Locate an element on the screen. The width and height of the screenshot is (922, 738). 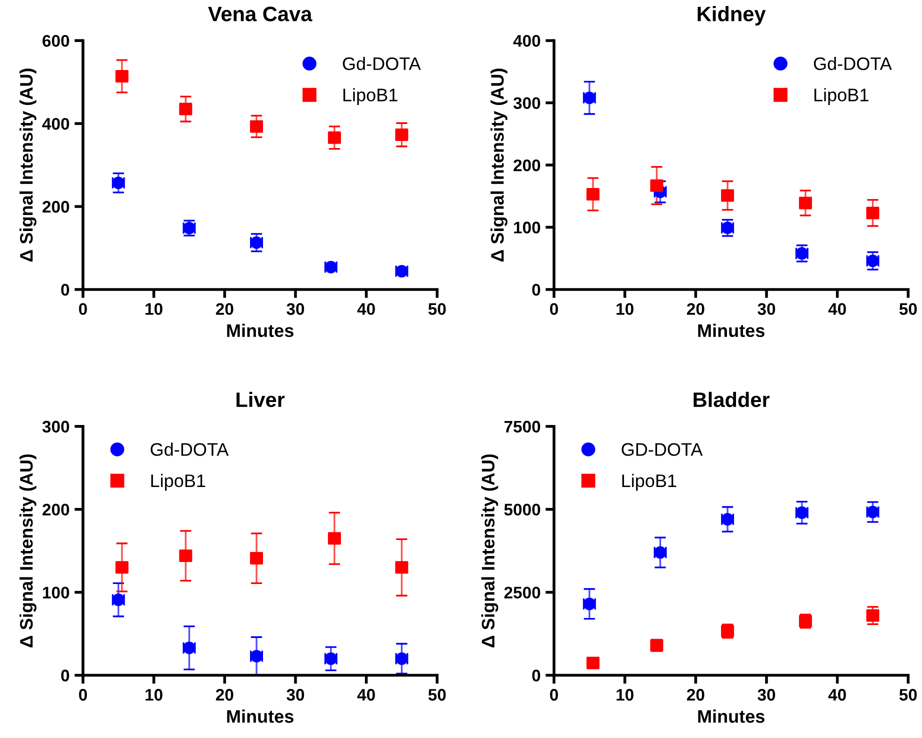
y-tick-label: 7500 is located at coordinates (522, 426).